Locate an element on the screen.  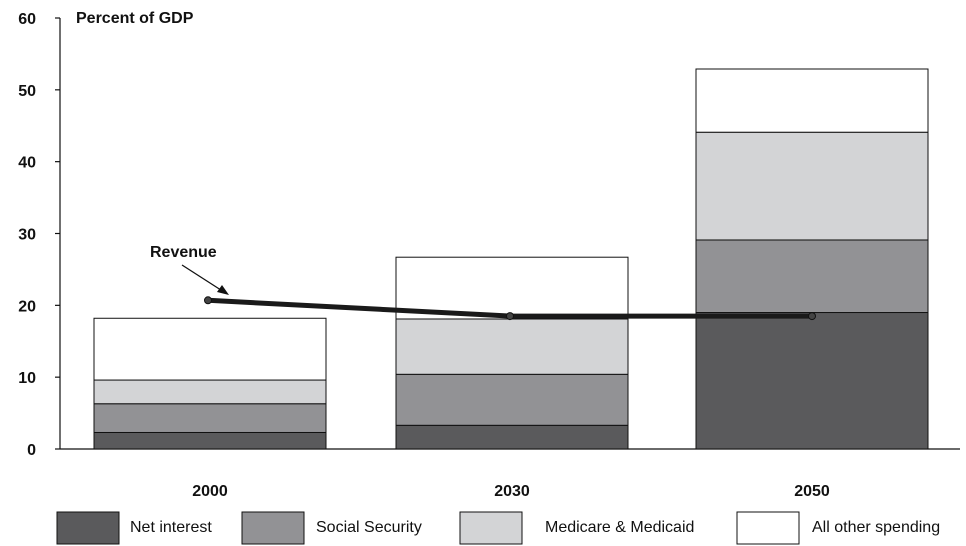
y-tick-label: 20 is located at coordinates (27, 306).